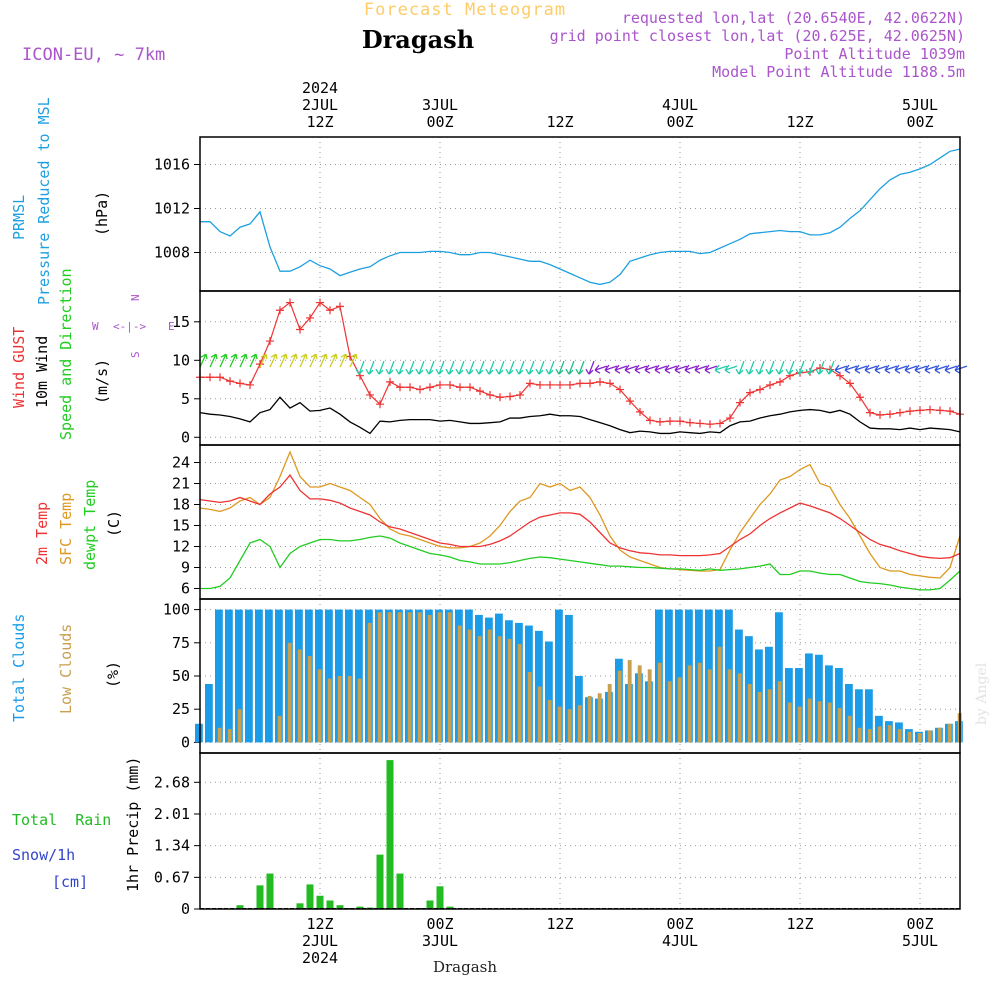 The height and width of the screenshot is (1000, 1000). I want to click on footer-place: Dragash, so click(465, 967).